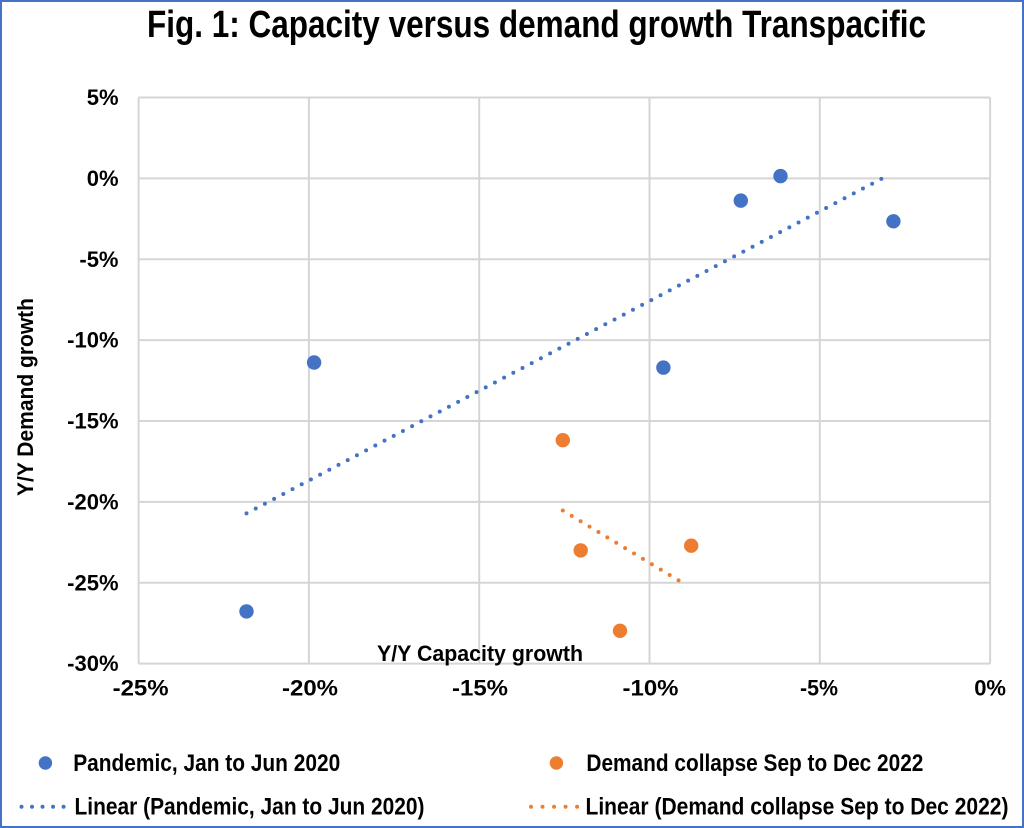 The image size is (1024, 828). What do you see at coordinates (250, 807) in the screenshot?
I see `svg-text:Linear (Pandemic, Jan to Jun 2: Linear (Pandemic, Jan to Jun 2020)` at bounding box center [250, 807].